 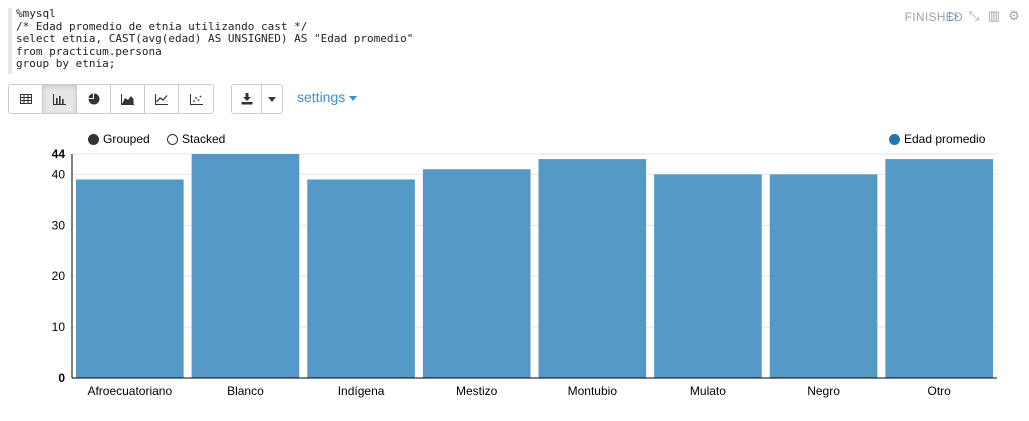 I want to click on x-tick-label: Negro, so click(x=823, y=391).